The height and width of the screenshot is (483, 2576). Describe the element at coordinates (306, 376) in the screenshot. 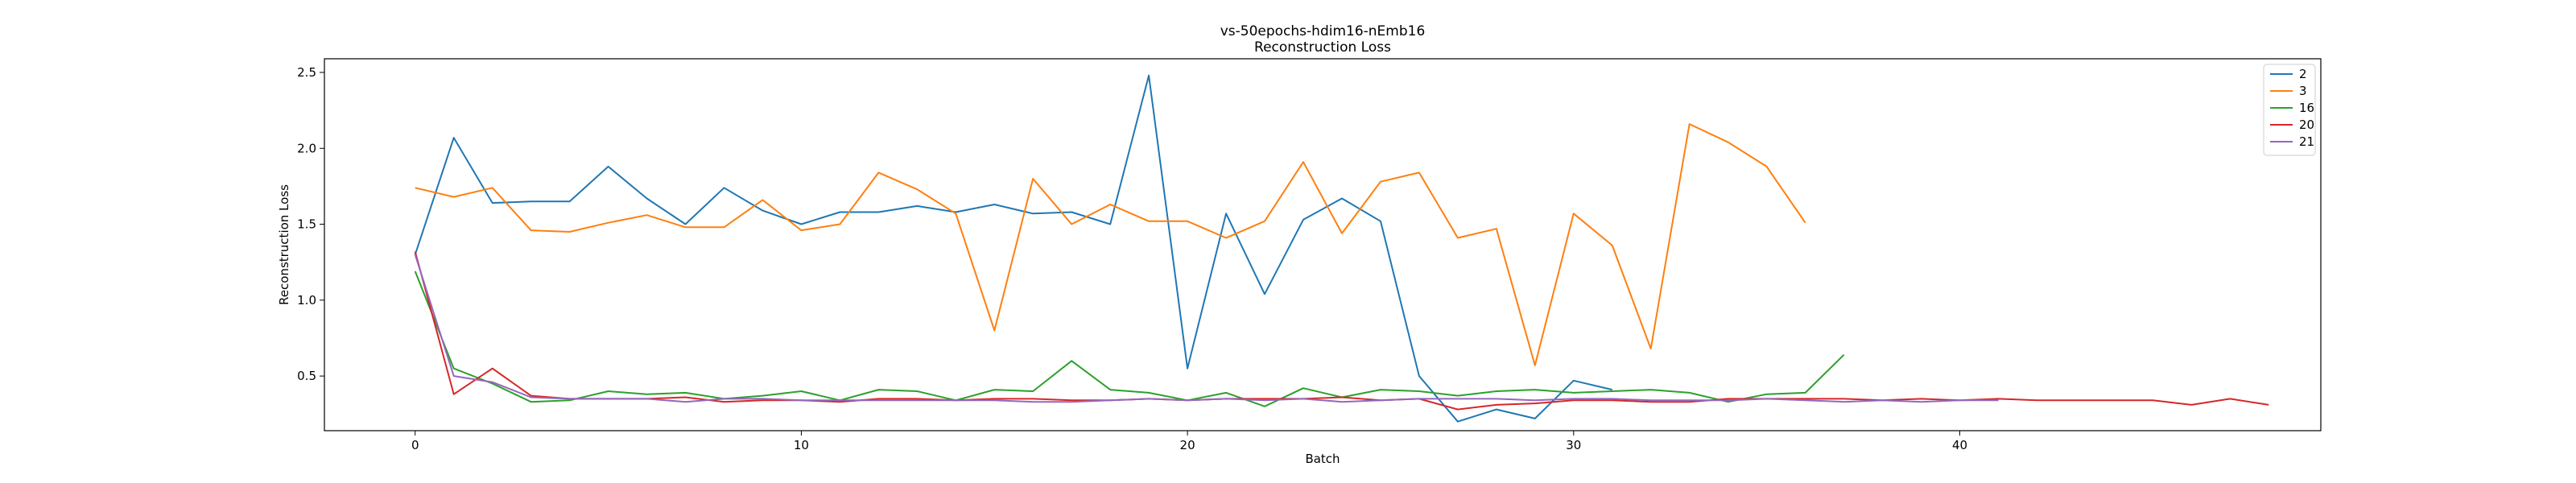

I see `y-tick-label: 0.5` at that location.